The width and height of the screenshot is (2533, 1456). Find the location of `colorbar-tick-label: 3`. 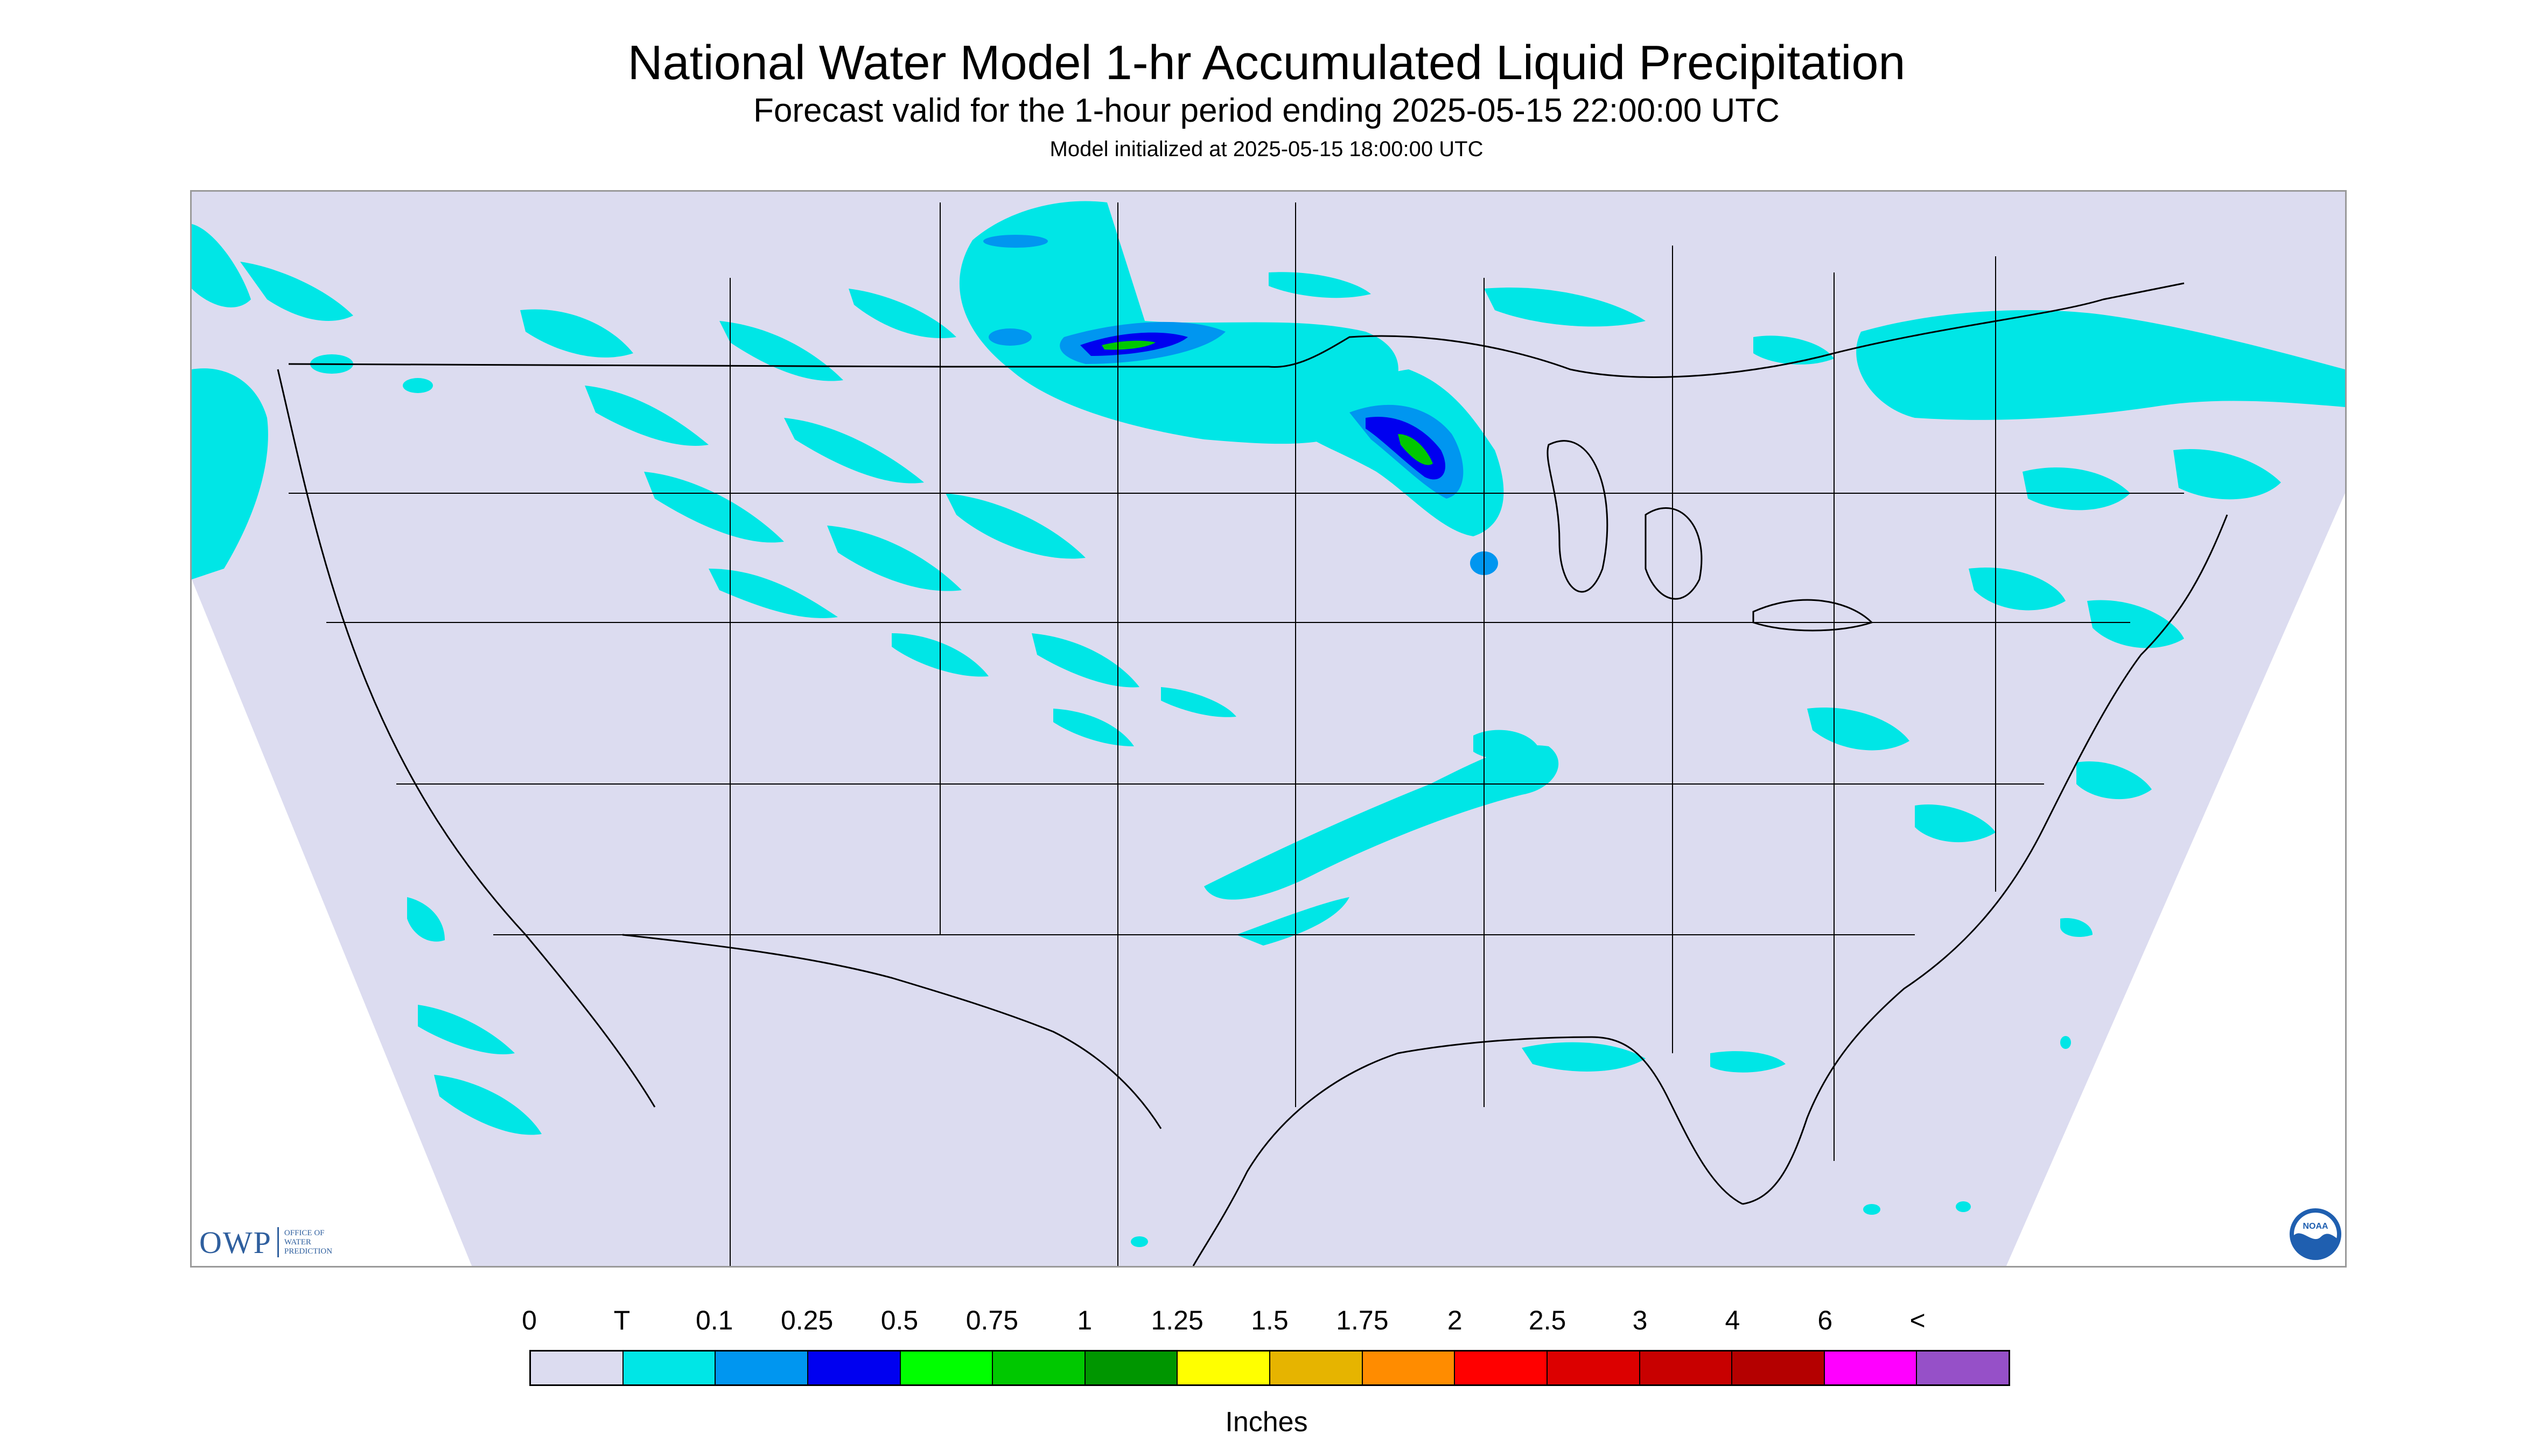

colorbar-tick-label: 3 is located at coordinates (1640, 1320).